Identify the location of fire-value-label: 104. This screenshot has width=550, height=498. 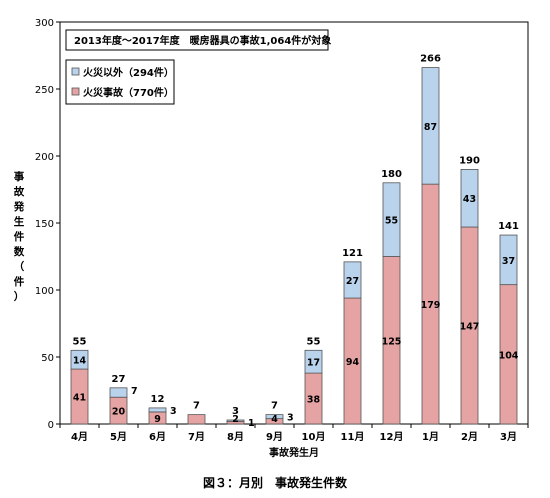
(509, 355).